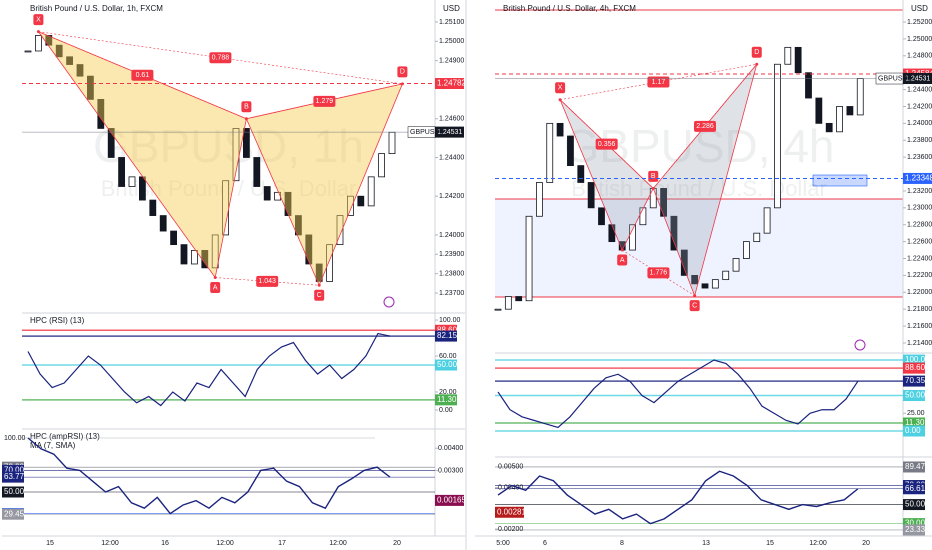 This screenshot has width=932, height=550. I want to click on x-tick-label: 13, so click(706, 543).